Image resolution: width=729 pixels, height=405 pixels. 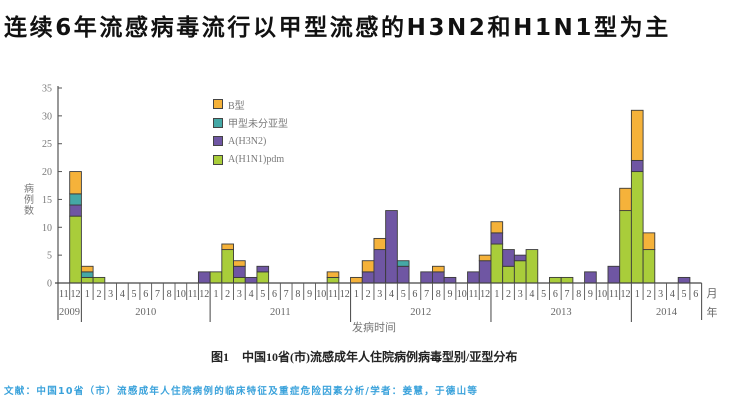 What do you see at coordinates (280, 312) in the screenshot?
I see `x-year-label: 2011` at bounding box center [280, 312].